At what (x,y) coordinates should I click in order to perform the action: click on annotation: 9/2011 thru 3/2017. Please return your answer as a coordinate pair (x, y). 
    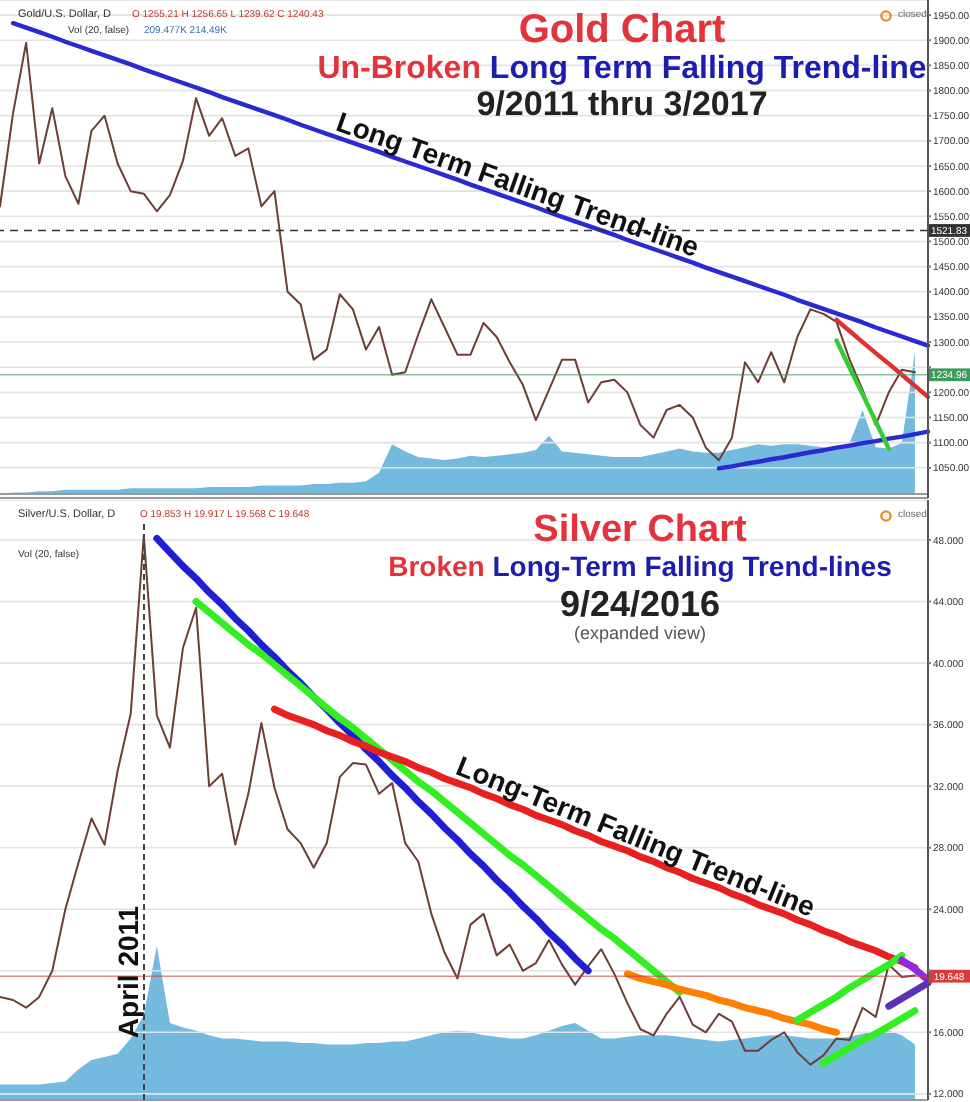
    Looking at the image, I should click on (622, 104).